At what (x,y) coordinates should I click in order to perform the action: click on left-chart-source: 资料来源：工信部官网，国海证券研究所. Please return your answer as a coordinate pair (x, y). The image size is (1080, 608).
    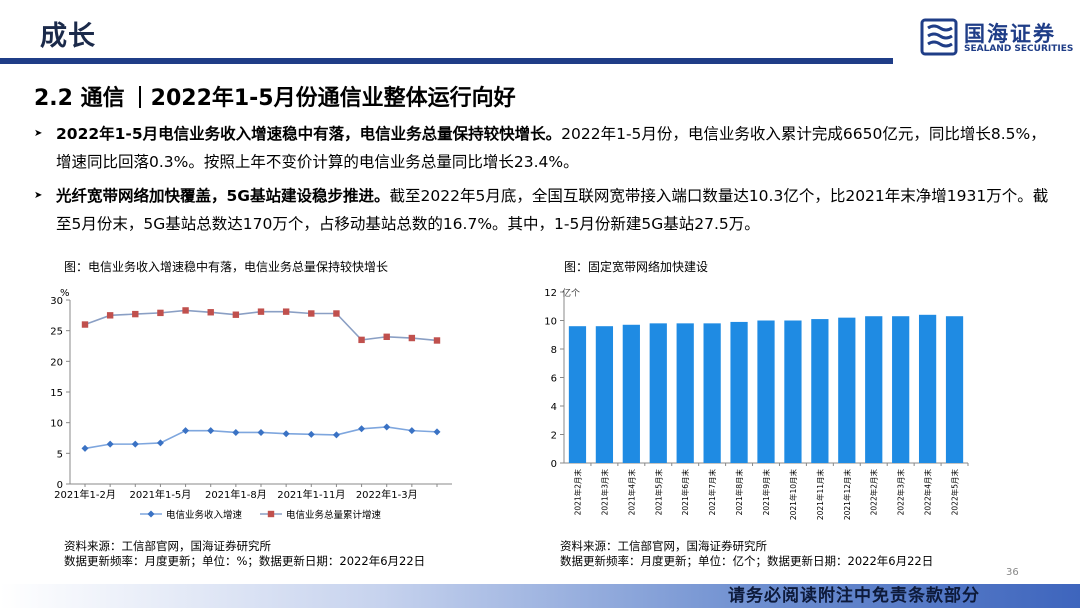
    Looking at the image, I should click on (167, 546).